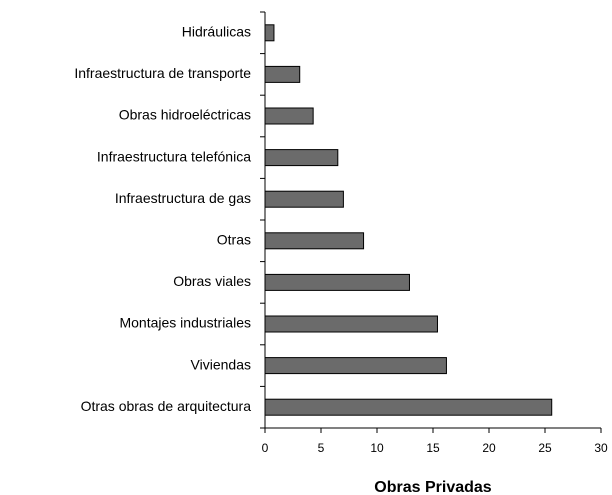  Describe the element at coordinates (183, 198) in the screenshot. I see `y-tick-label: Infraestructura de gas` at that location.